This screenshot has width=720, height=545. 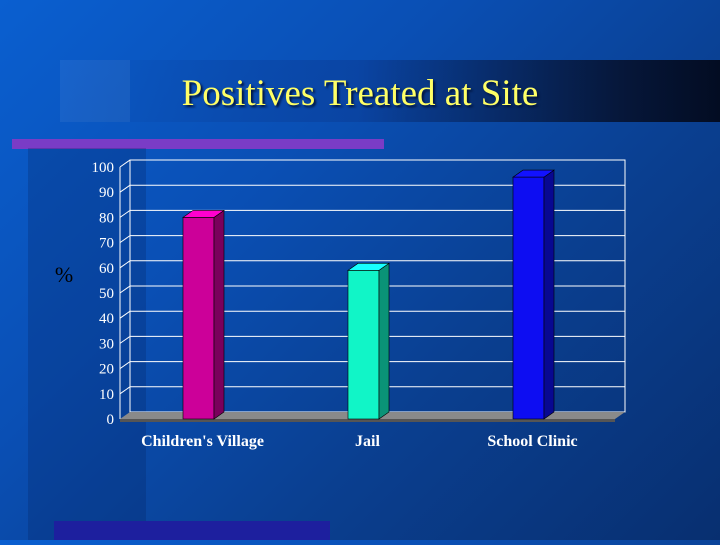 I want to click on slide-title: Positives Treated at Site, so click(x=360, y=93).